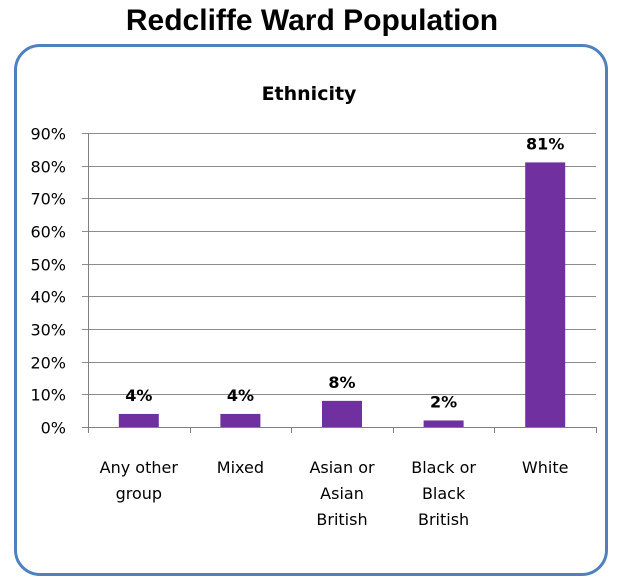 The image size is (624, 581). Describe the element at coordinates (48, 232) in the screenshot. I see `y-tick-label: 60%` at that location.